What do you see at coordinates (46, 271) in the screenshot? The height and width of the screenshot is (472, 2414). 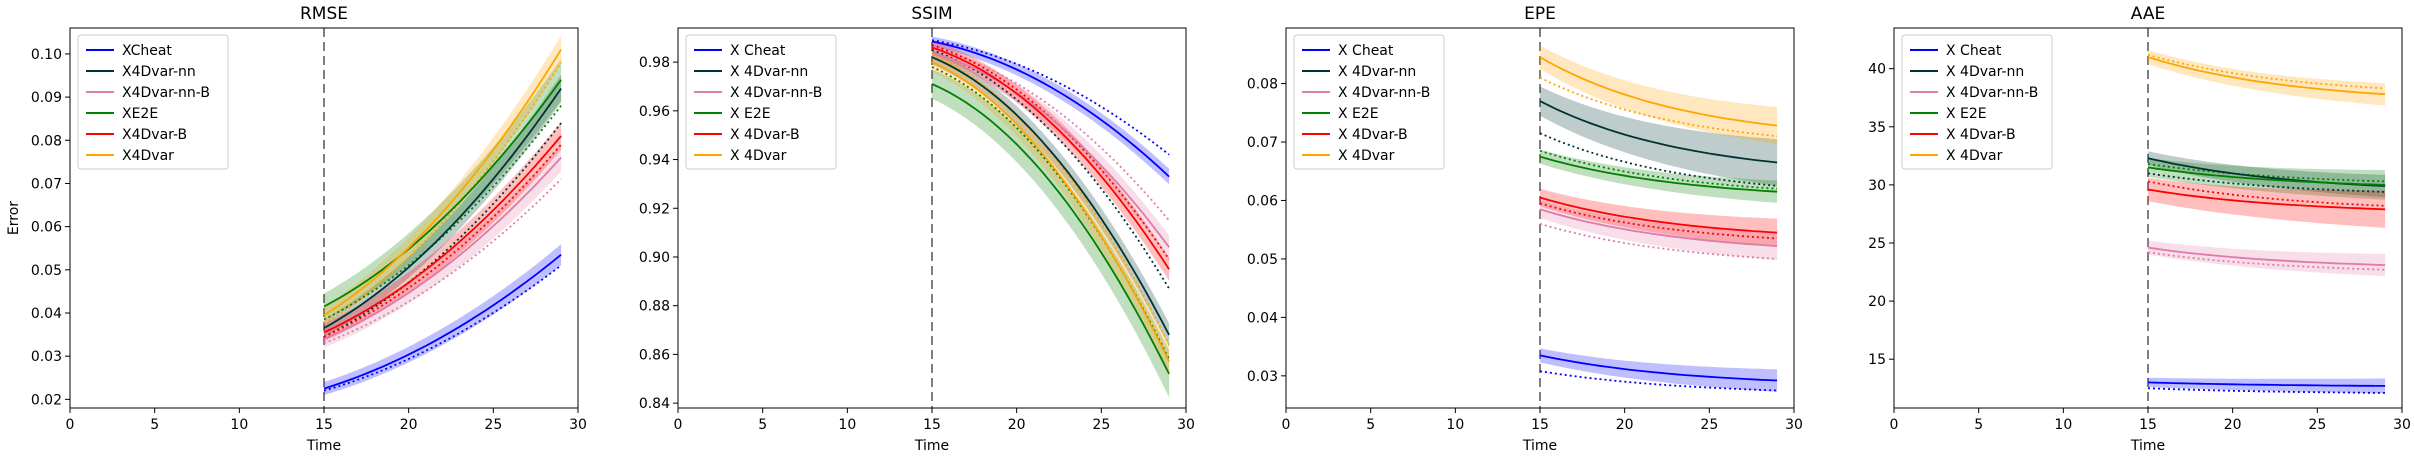 I see `y-tick-label: 0.05` at bounding box center [46, 271].